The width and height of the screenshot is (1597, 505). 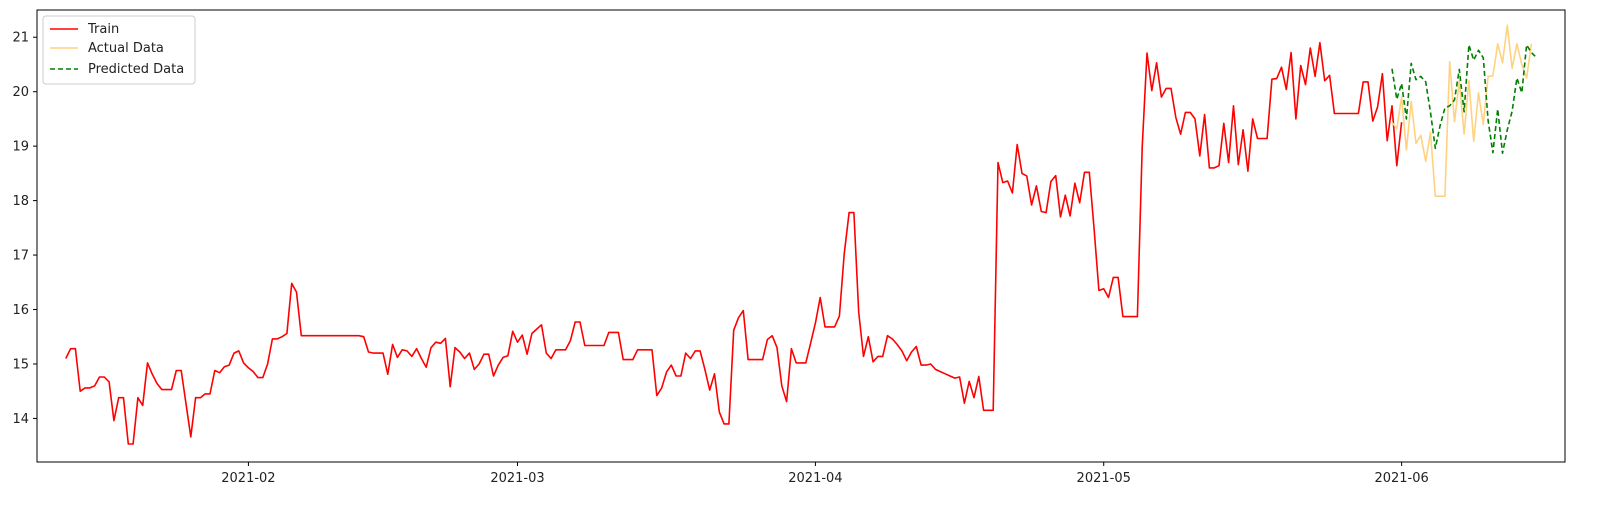 I want to click on series-line-actual-data, so click(x=1462, y=110).